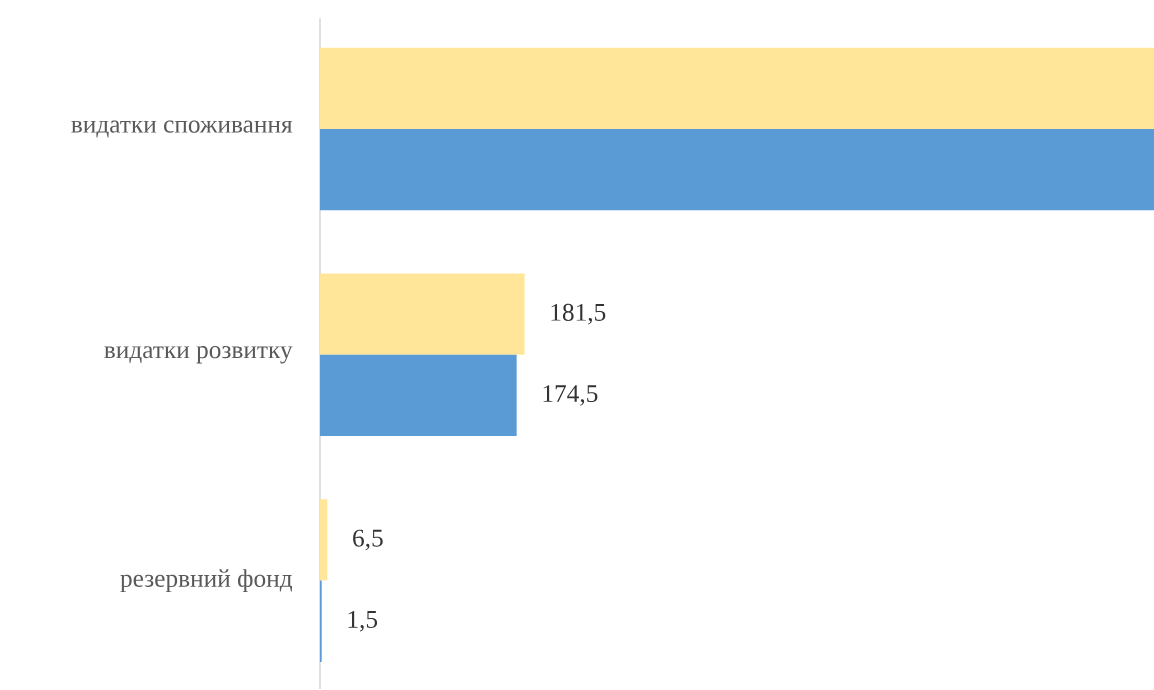  What do you see at coordinates (368, 540) in the screenshot?
I see `data-label: 6,5` at bounding box center [368, 540].